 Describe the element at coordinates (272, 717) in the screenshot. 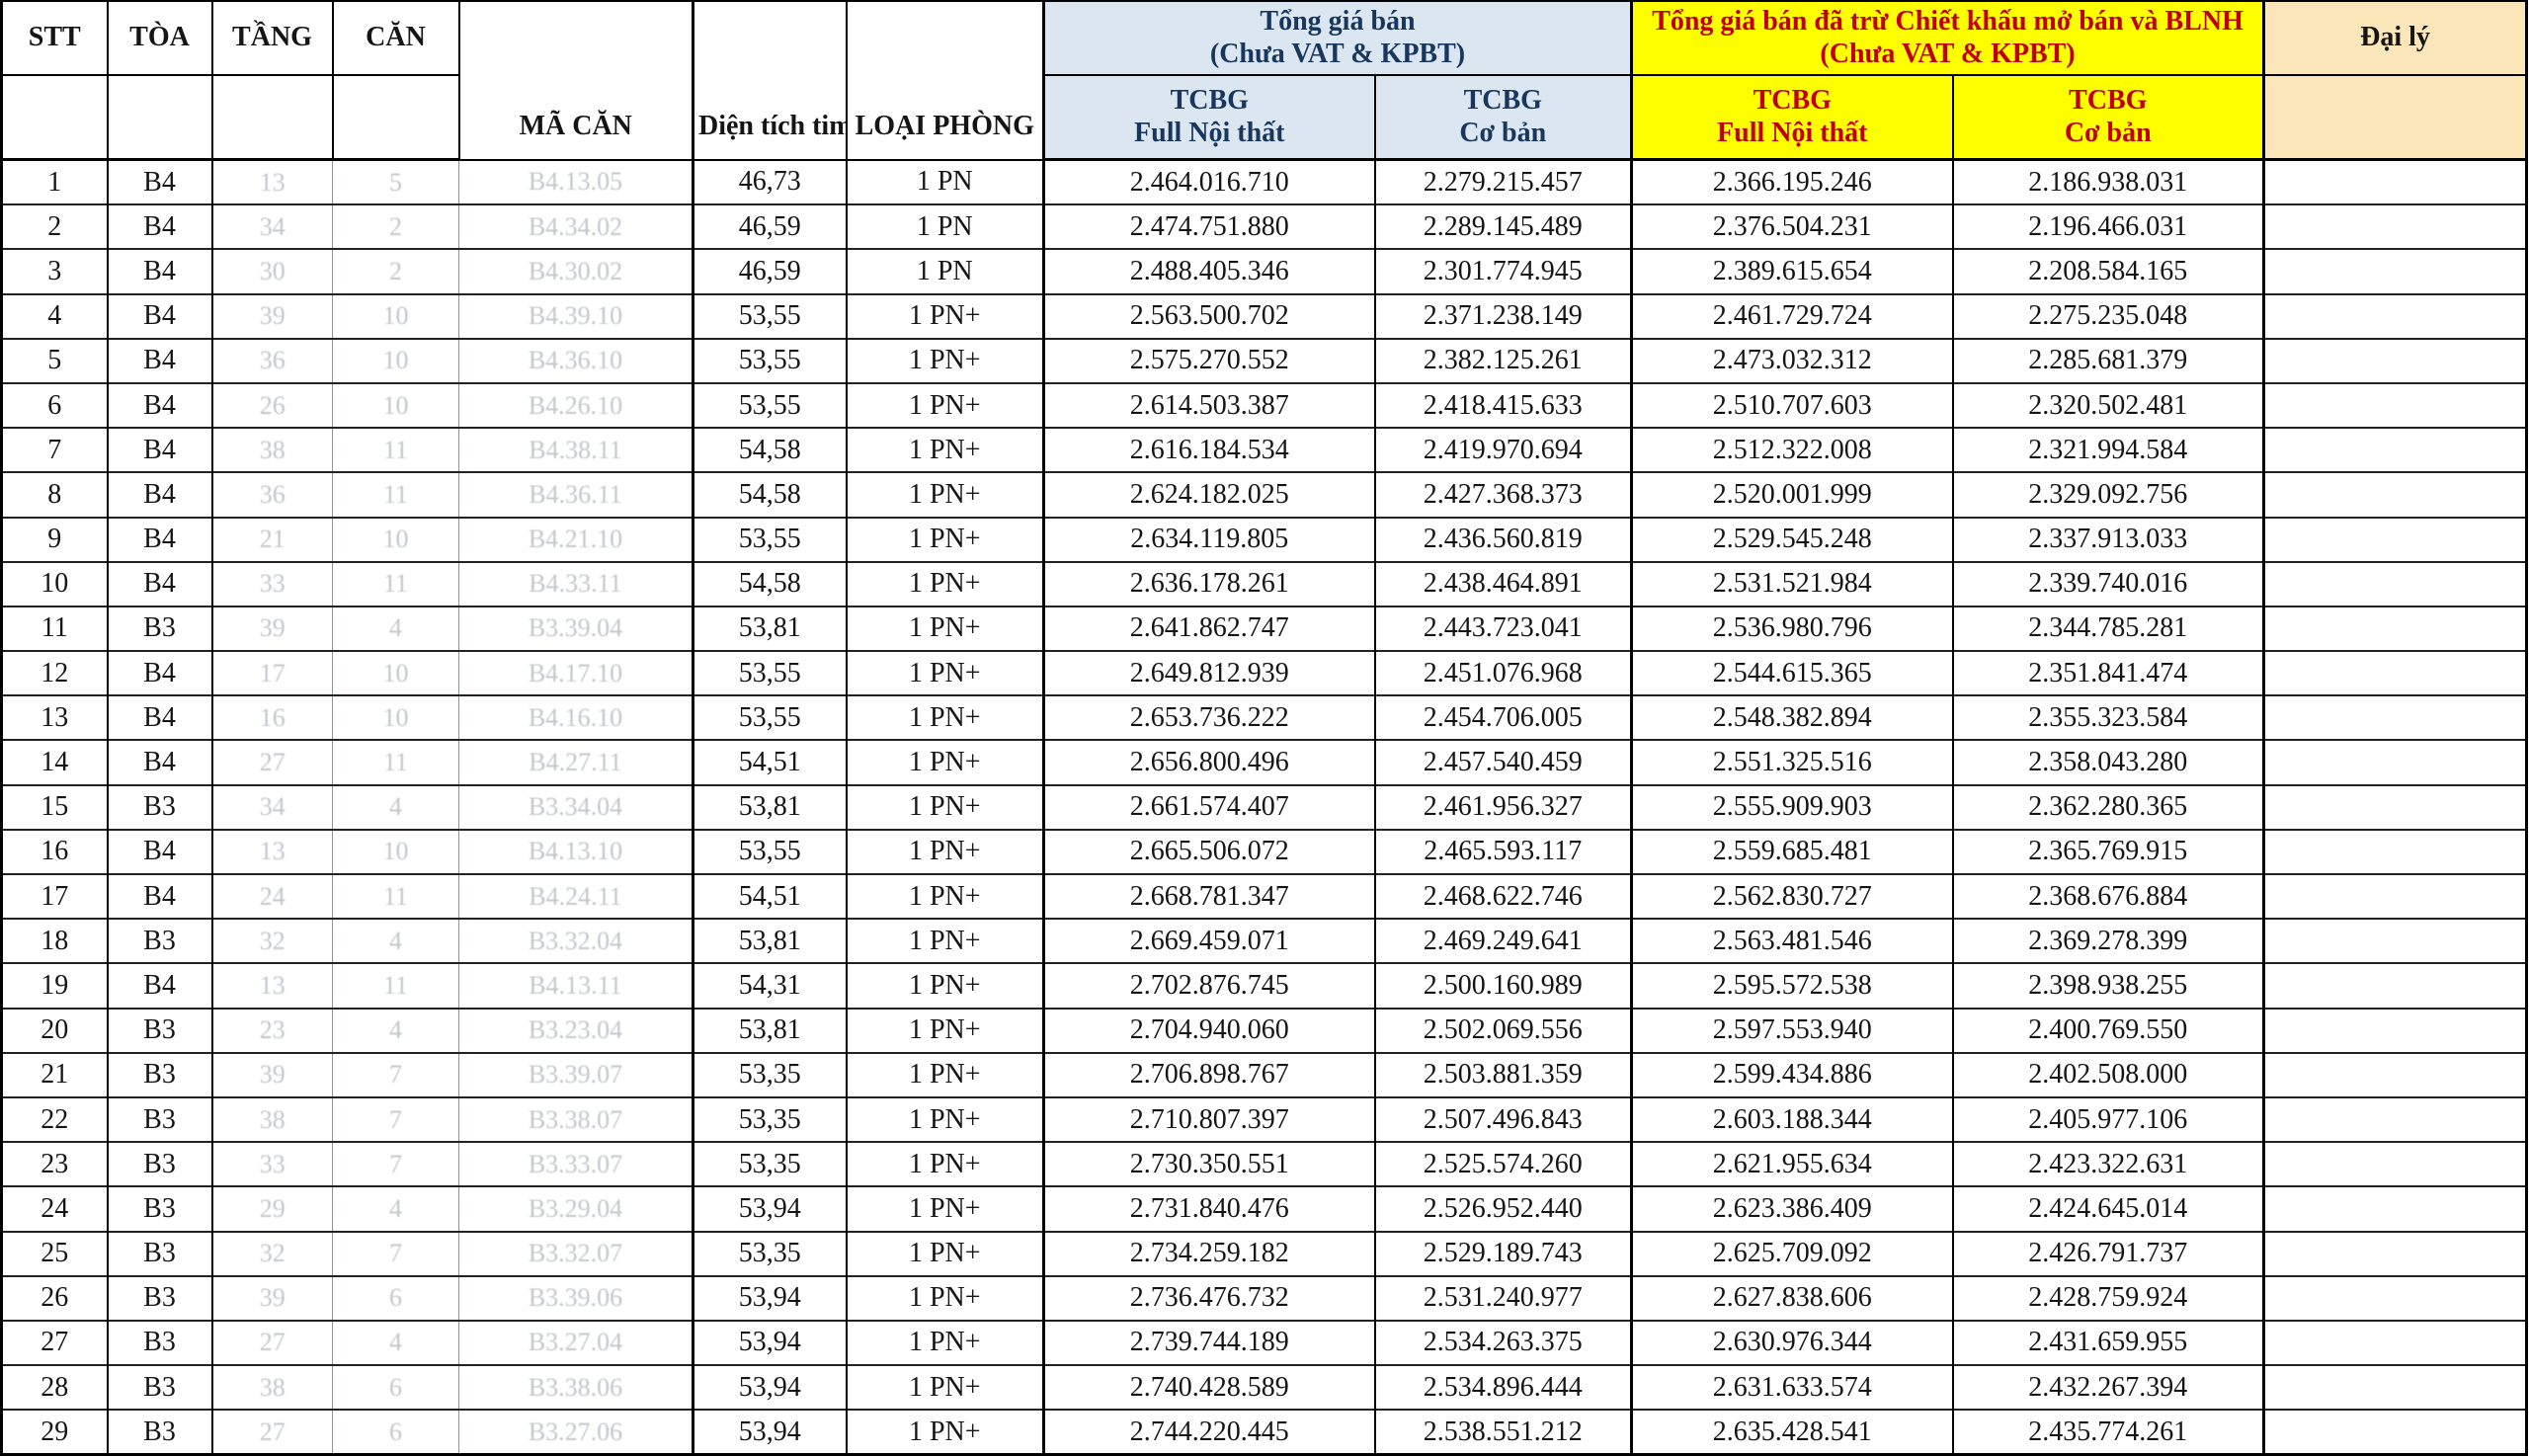

I see `cell-tang: 16` at that location.